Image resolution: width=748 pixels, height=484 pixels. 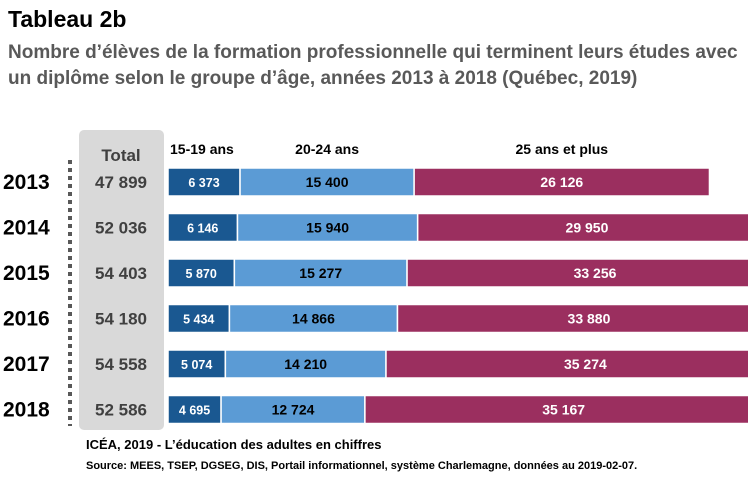 I want to click on total-value-2013: 47 899, so click(x=121, y=182).